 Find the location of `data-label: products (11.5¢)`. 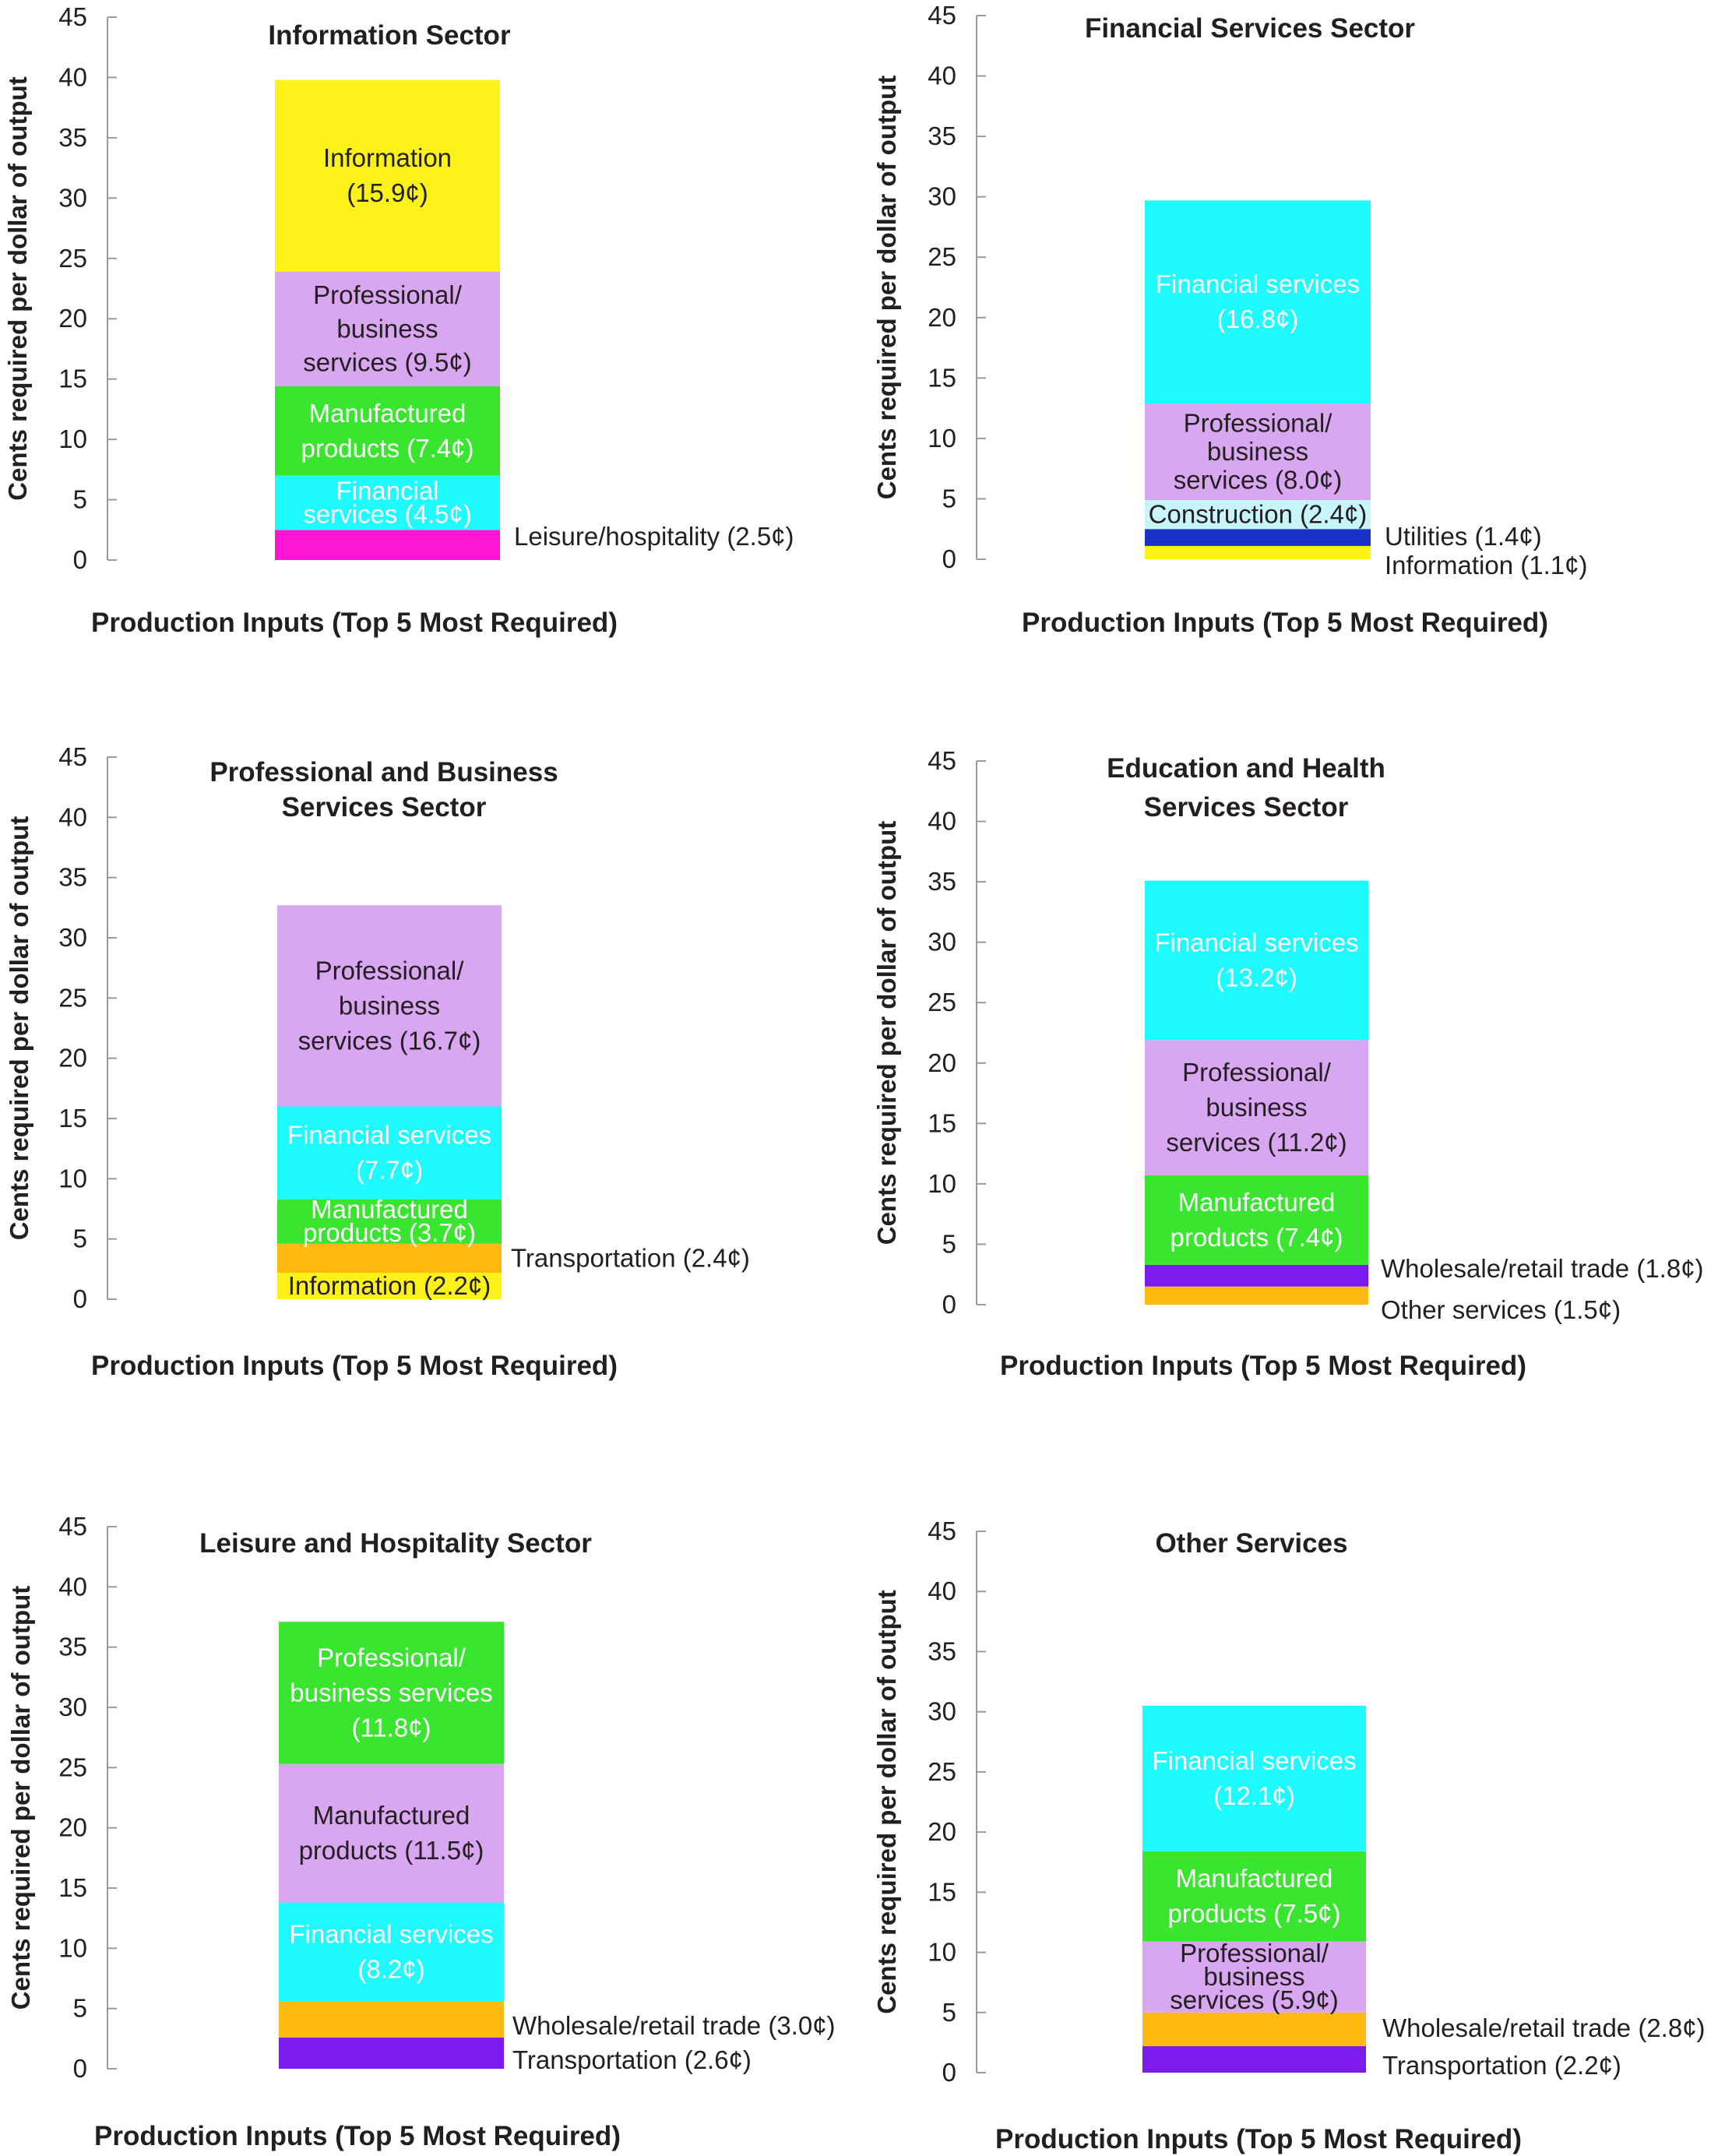

data-label: products (11.5¢) is located at coordinates (391, 1850).